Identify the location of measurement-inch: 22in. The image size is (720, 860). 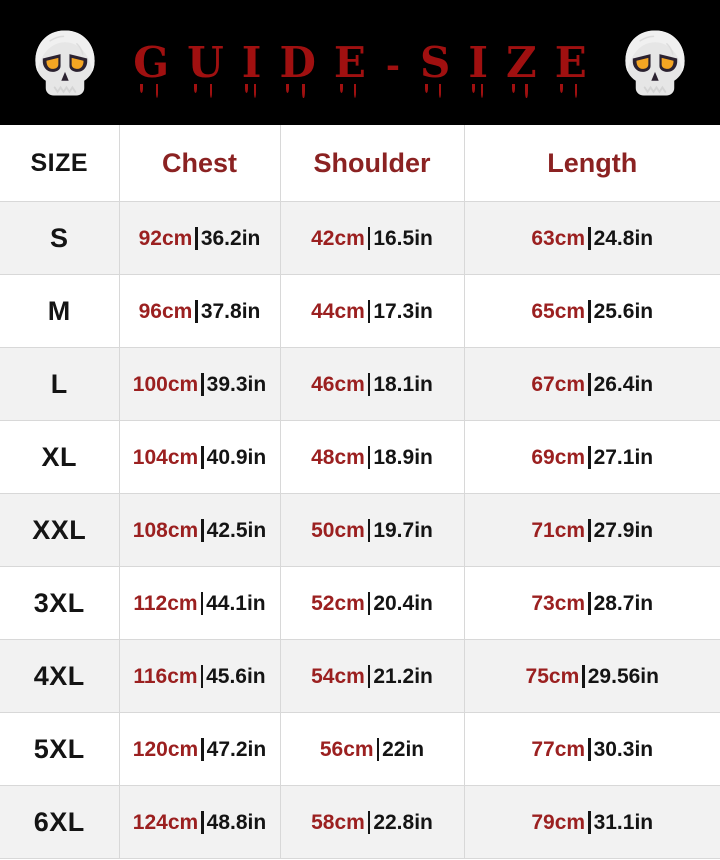
(403, 749).